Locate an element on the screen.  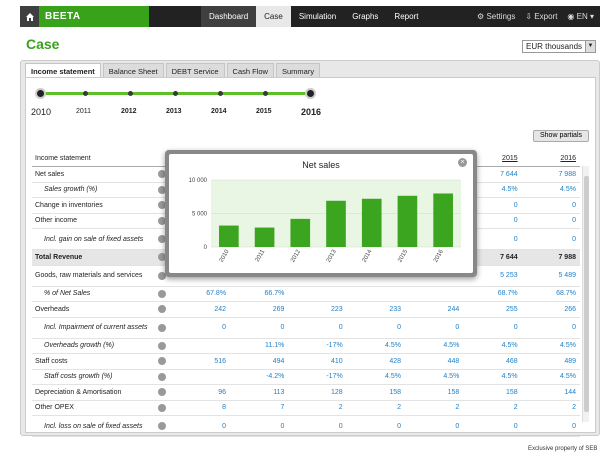
scrollbar is located at coordinates (585, 294).